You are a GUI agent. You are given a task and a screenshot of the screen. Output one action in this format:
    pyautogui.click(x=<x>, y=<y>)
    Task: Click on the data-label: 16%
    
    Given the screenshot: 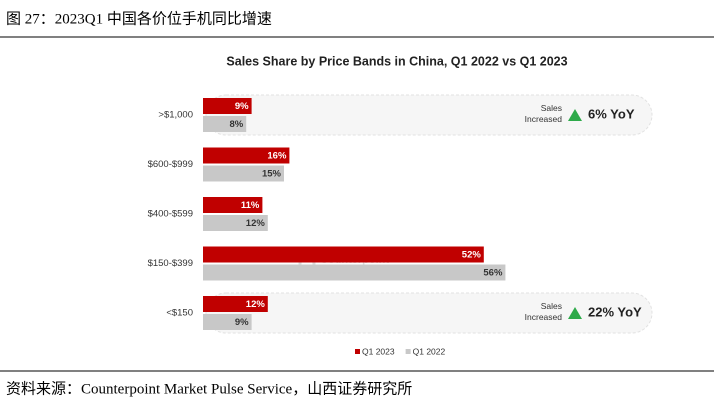 What is the action you would take?
    pyautogui.click(x=277, y=156)
    